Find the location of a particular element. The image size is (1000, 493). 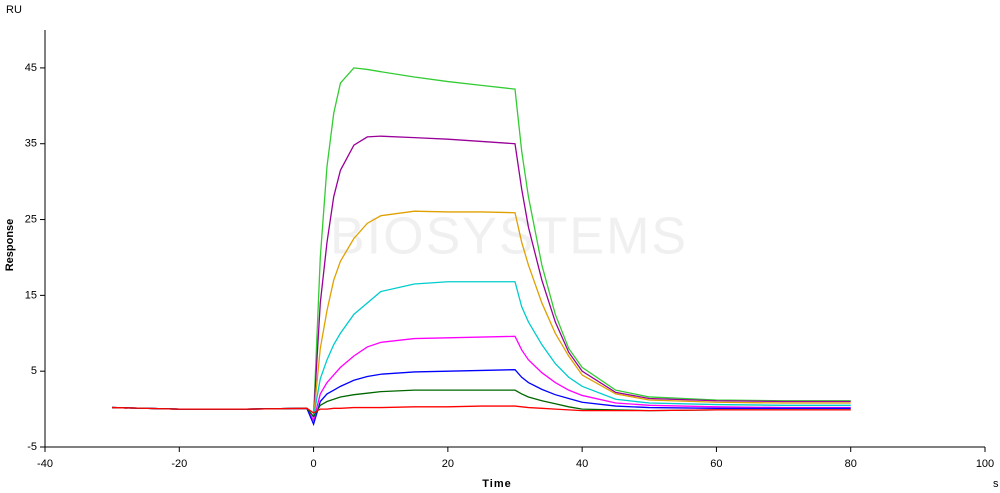

watermark: BIOSYSTEMS is located at coordinates (509, 237).